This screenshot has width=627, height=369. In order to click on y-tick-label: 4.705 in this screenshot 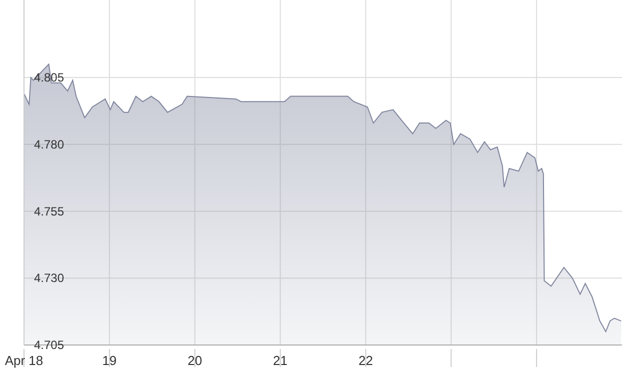, I will do `click(49, 345)`.